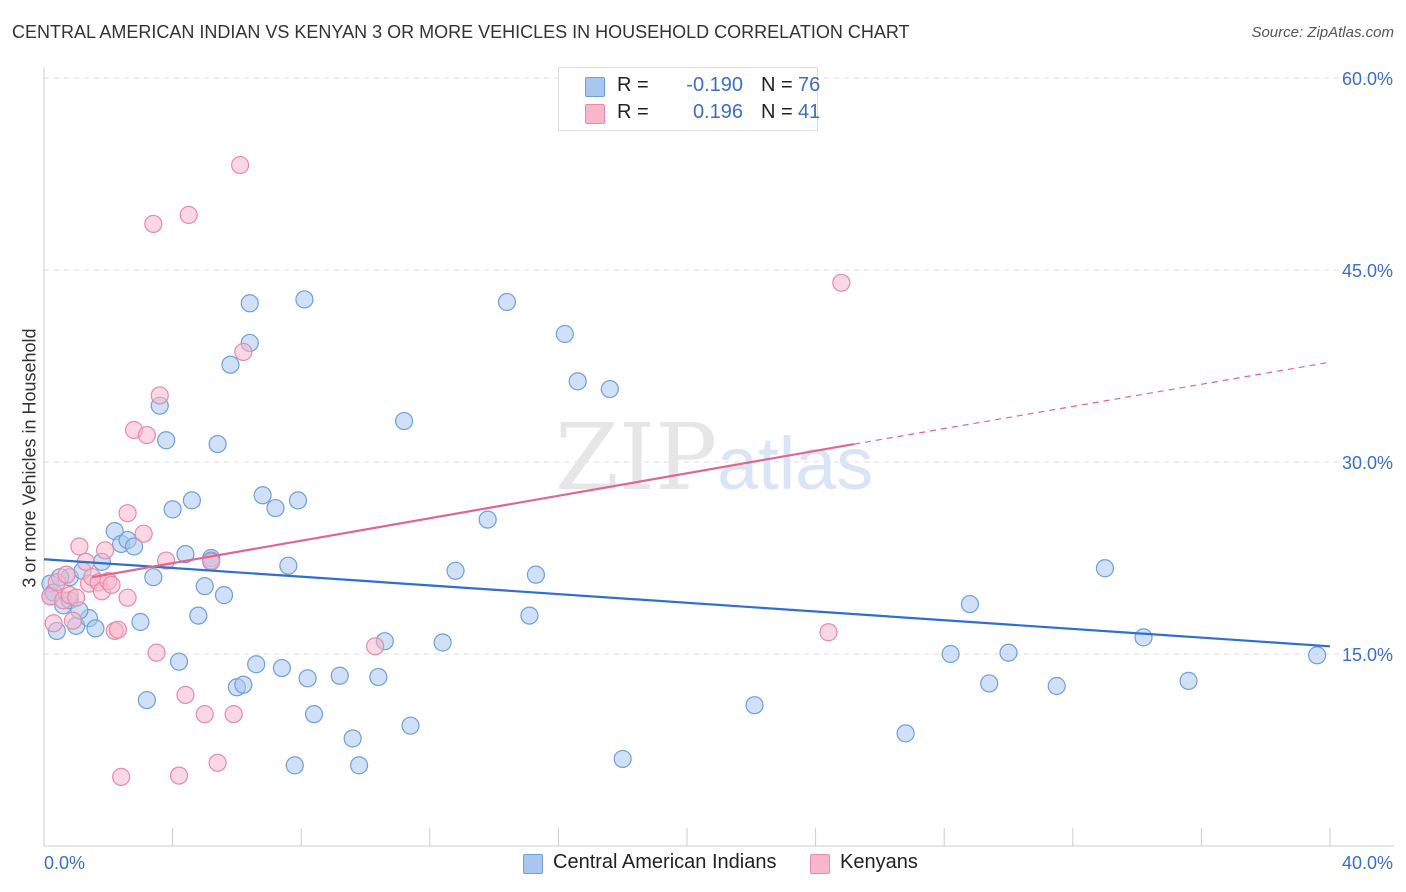  What do you see at coordinates (1092, 403) in the screenshot?
I see `trend-line-kenyans-extension` at bounding box center [1092, 403].